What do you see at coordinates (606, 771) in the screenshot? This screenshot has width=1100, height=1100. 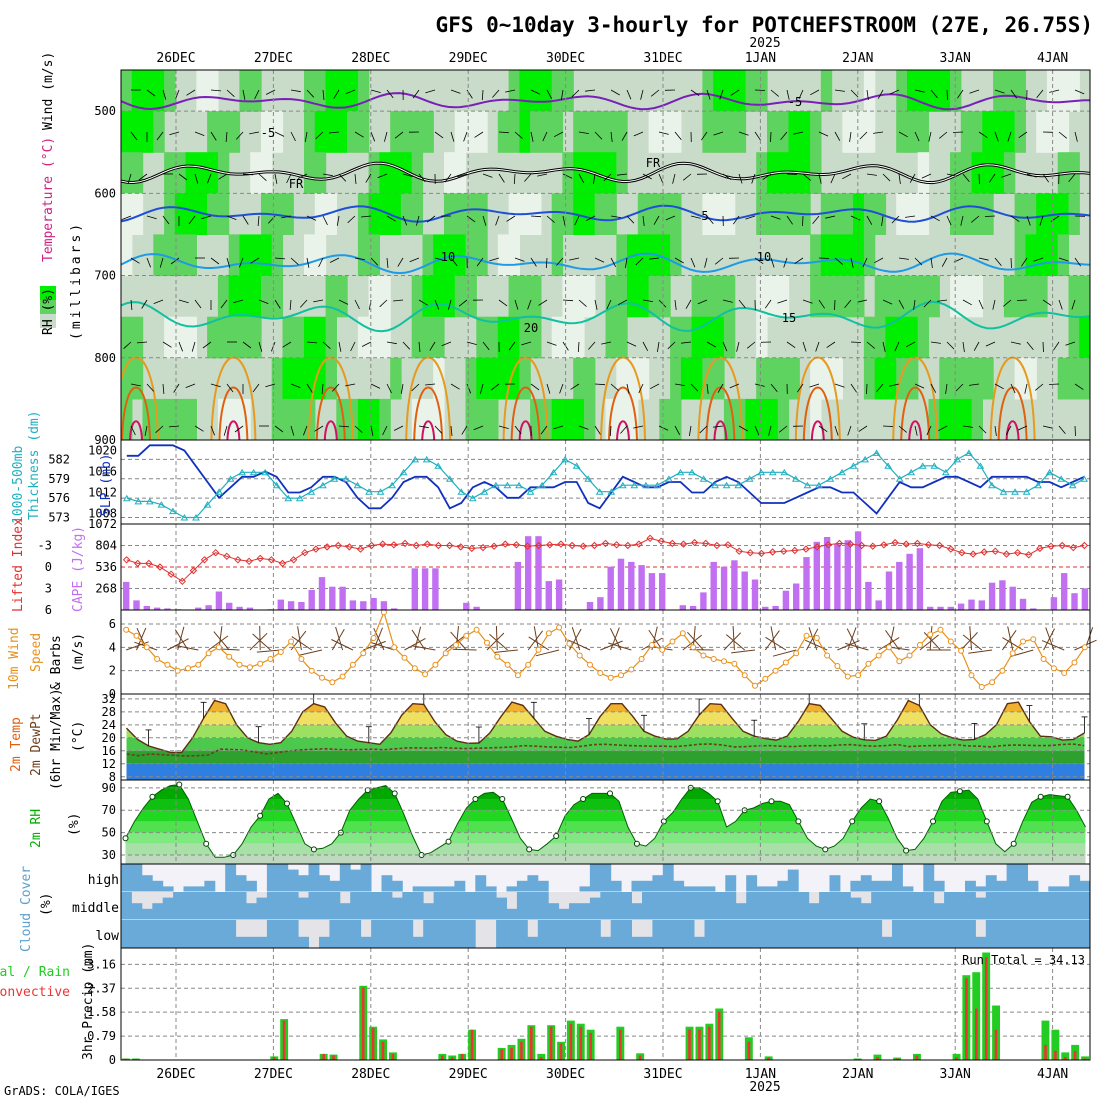 I see `temp-base-band` at bounding box center [606, 771].